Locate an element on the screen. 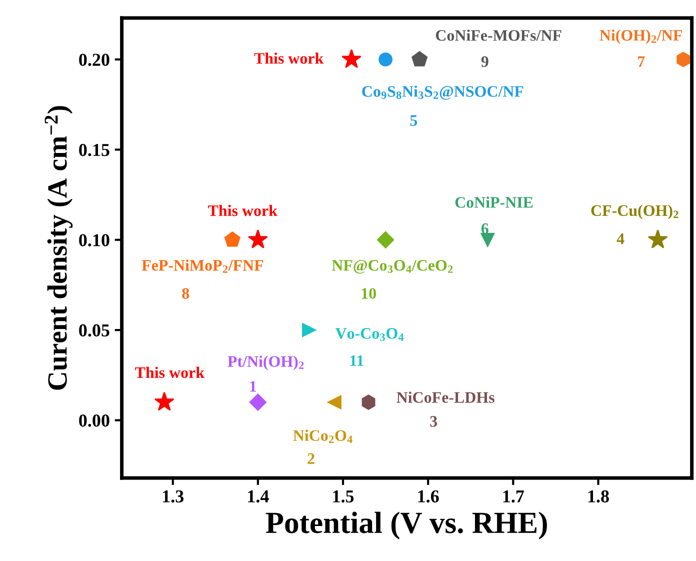 Image resolution: width=696 pixels, height=561 pixels. series-label: CF-Cu(OH)$_{2}$ is located at coordinates (634, 212).